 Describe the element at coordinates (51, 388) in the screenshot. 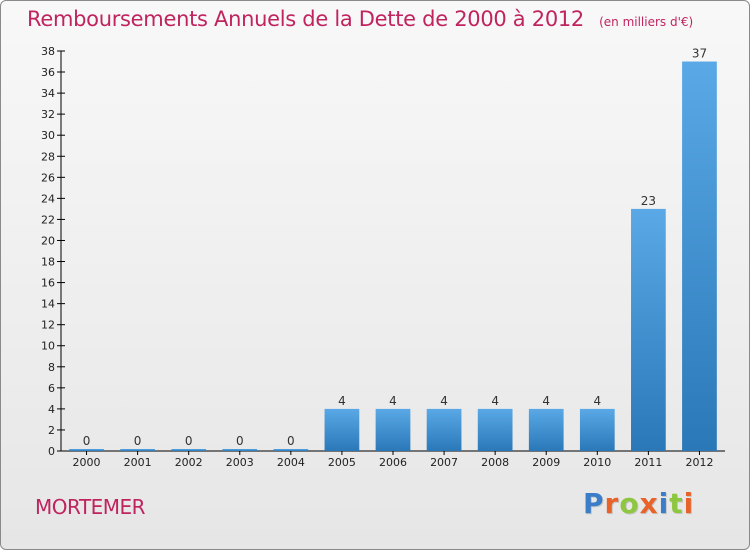

I see `y-tick-label: 6` at that location.